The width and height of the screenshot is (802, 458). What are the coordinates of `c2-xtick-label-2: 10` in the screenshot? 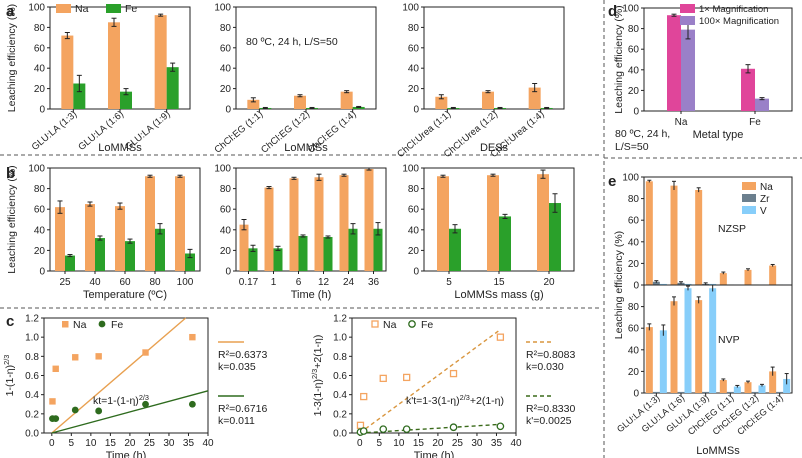 It's located at (399, 443).